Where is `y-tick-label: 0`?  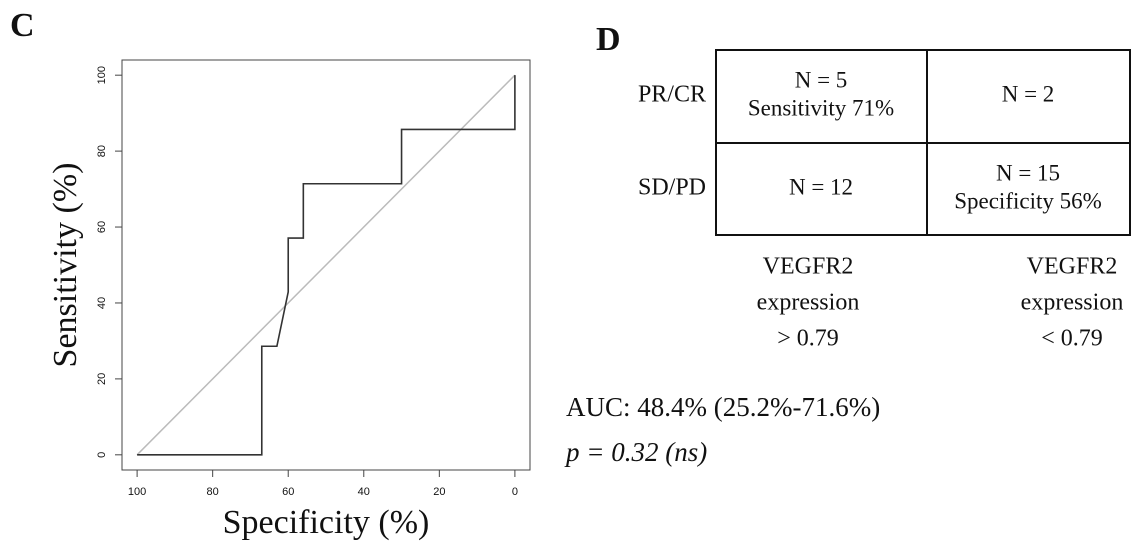
y-tick-label: 0 is located at coordinates (102, 455).